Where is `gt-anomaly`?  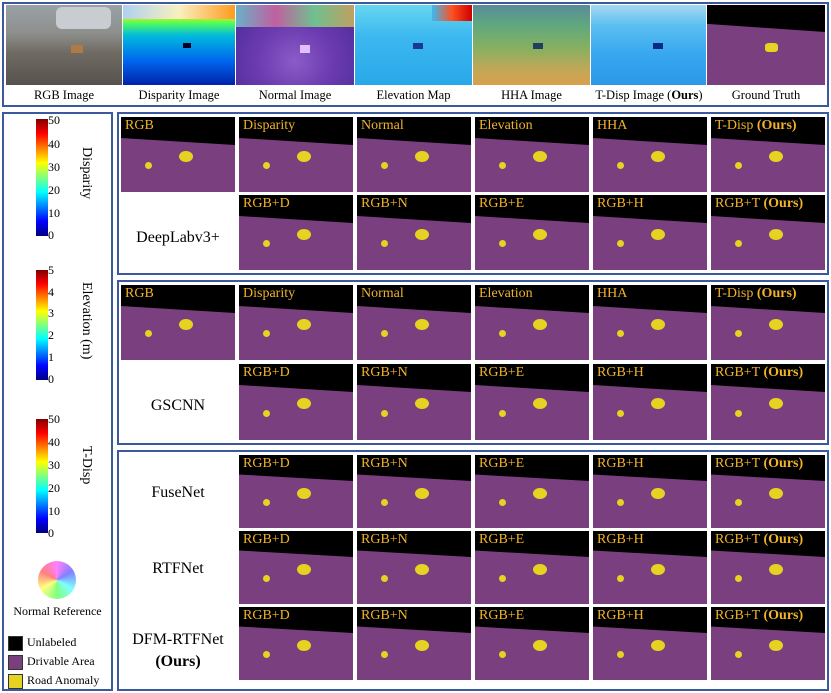 gt-anomaly is located at coordinates (771, 47).